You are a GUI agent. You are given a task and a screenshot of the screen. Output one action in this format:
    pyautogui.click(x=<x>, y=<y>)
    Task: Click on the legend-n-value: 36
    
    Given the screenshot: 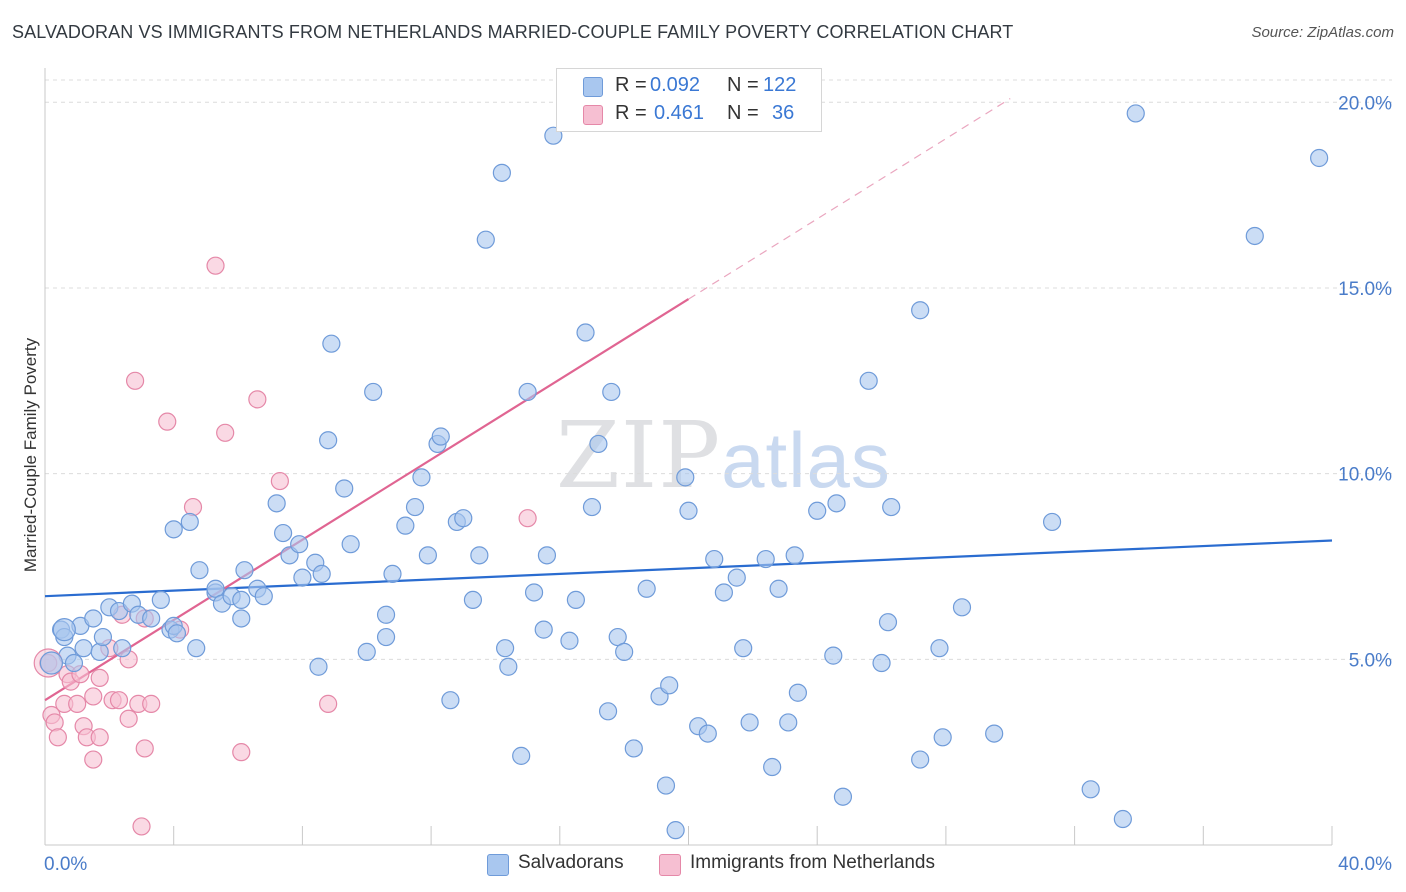 What is the action you would take?
    pyautogui.click(x=783, y=113)
    